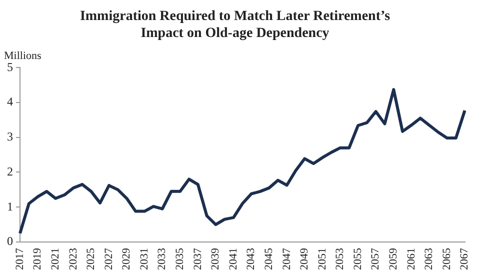 The image size is (480, 274). What do you see at coordinates (20, 259) in the screenshot?
I see `x-tick-label: 2017` at bounding box center [20, 259].